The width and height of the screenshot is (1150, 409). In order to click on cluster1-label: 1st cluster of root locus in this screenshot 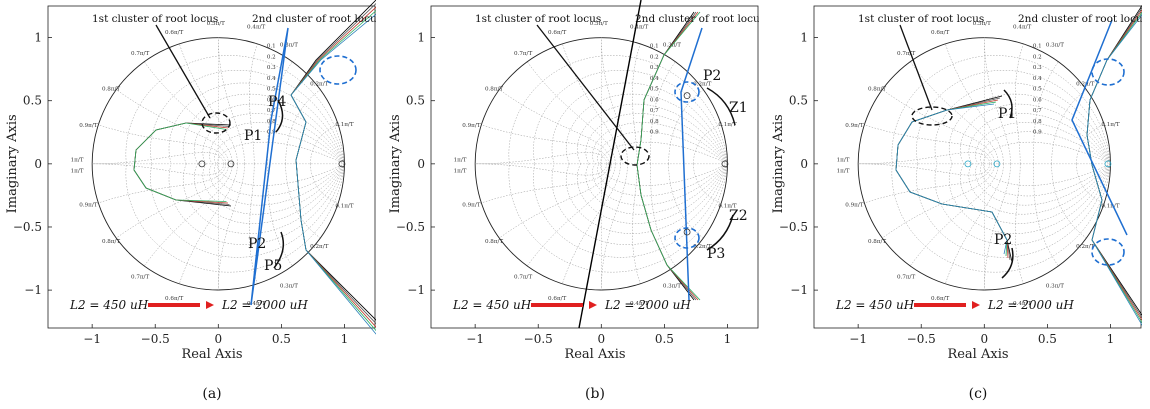, I will do `click(921, 19)`.